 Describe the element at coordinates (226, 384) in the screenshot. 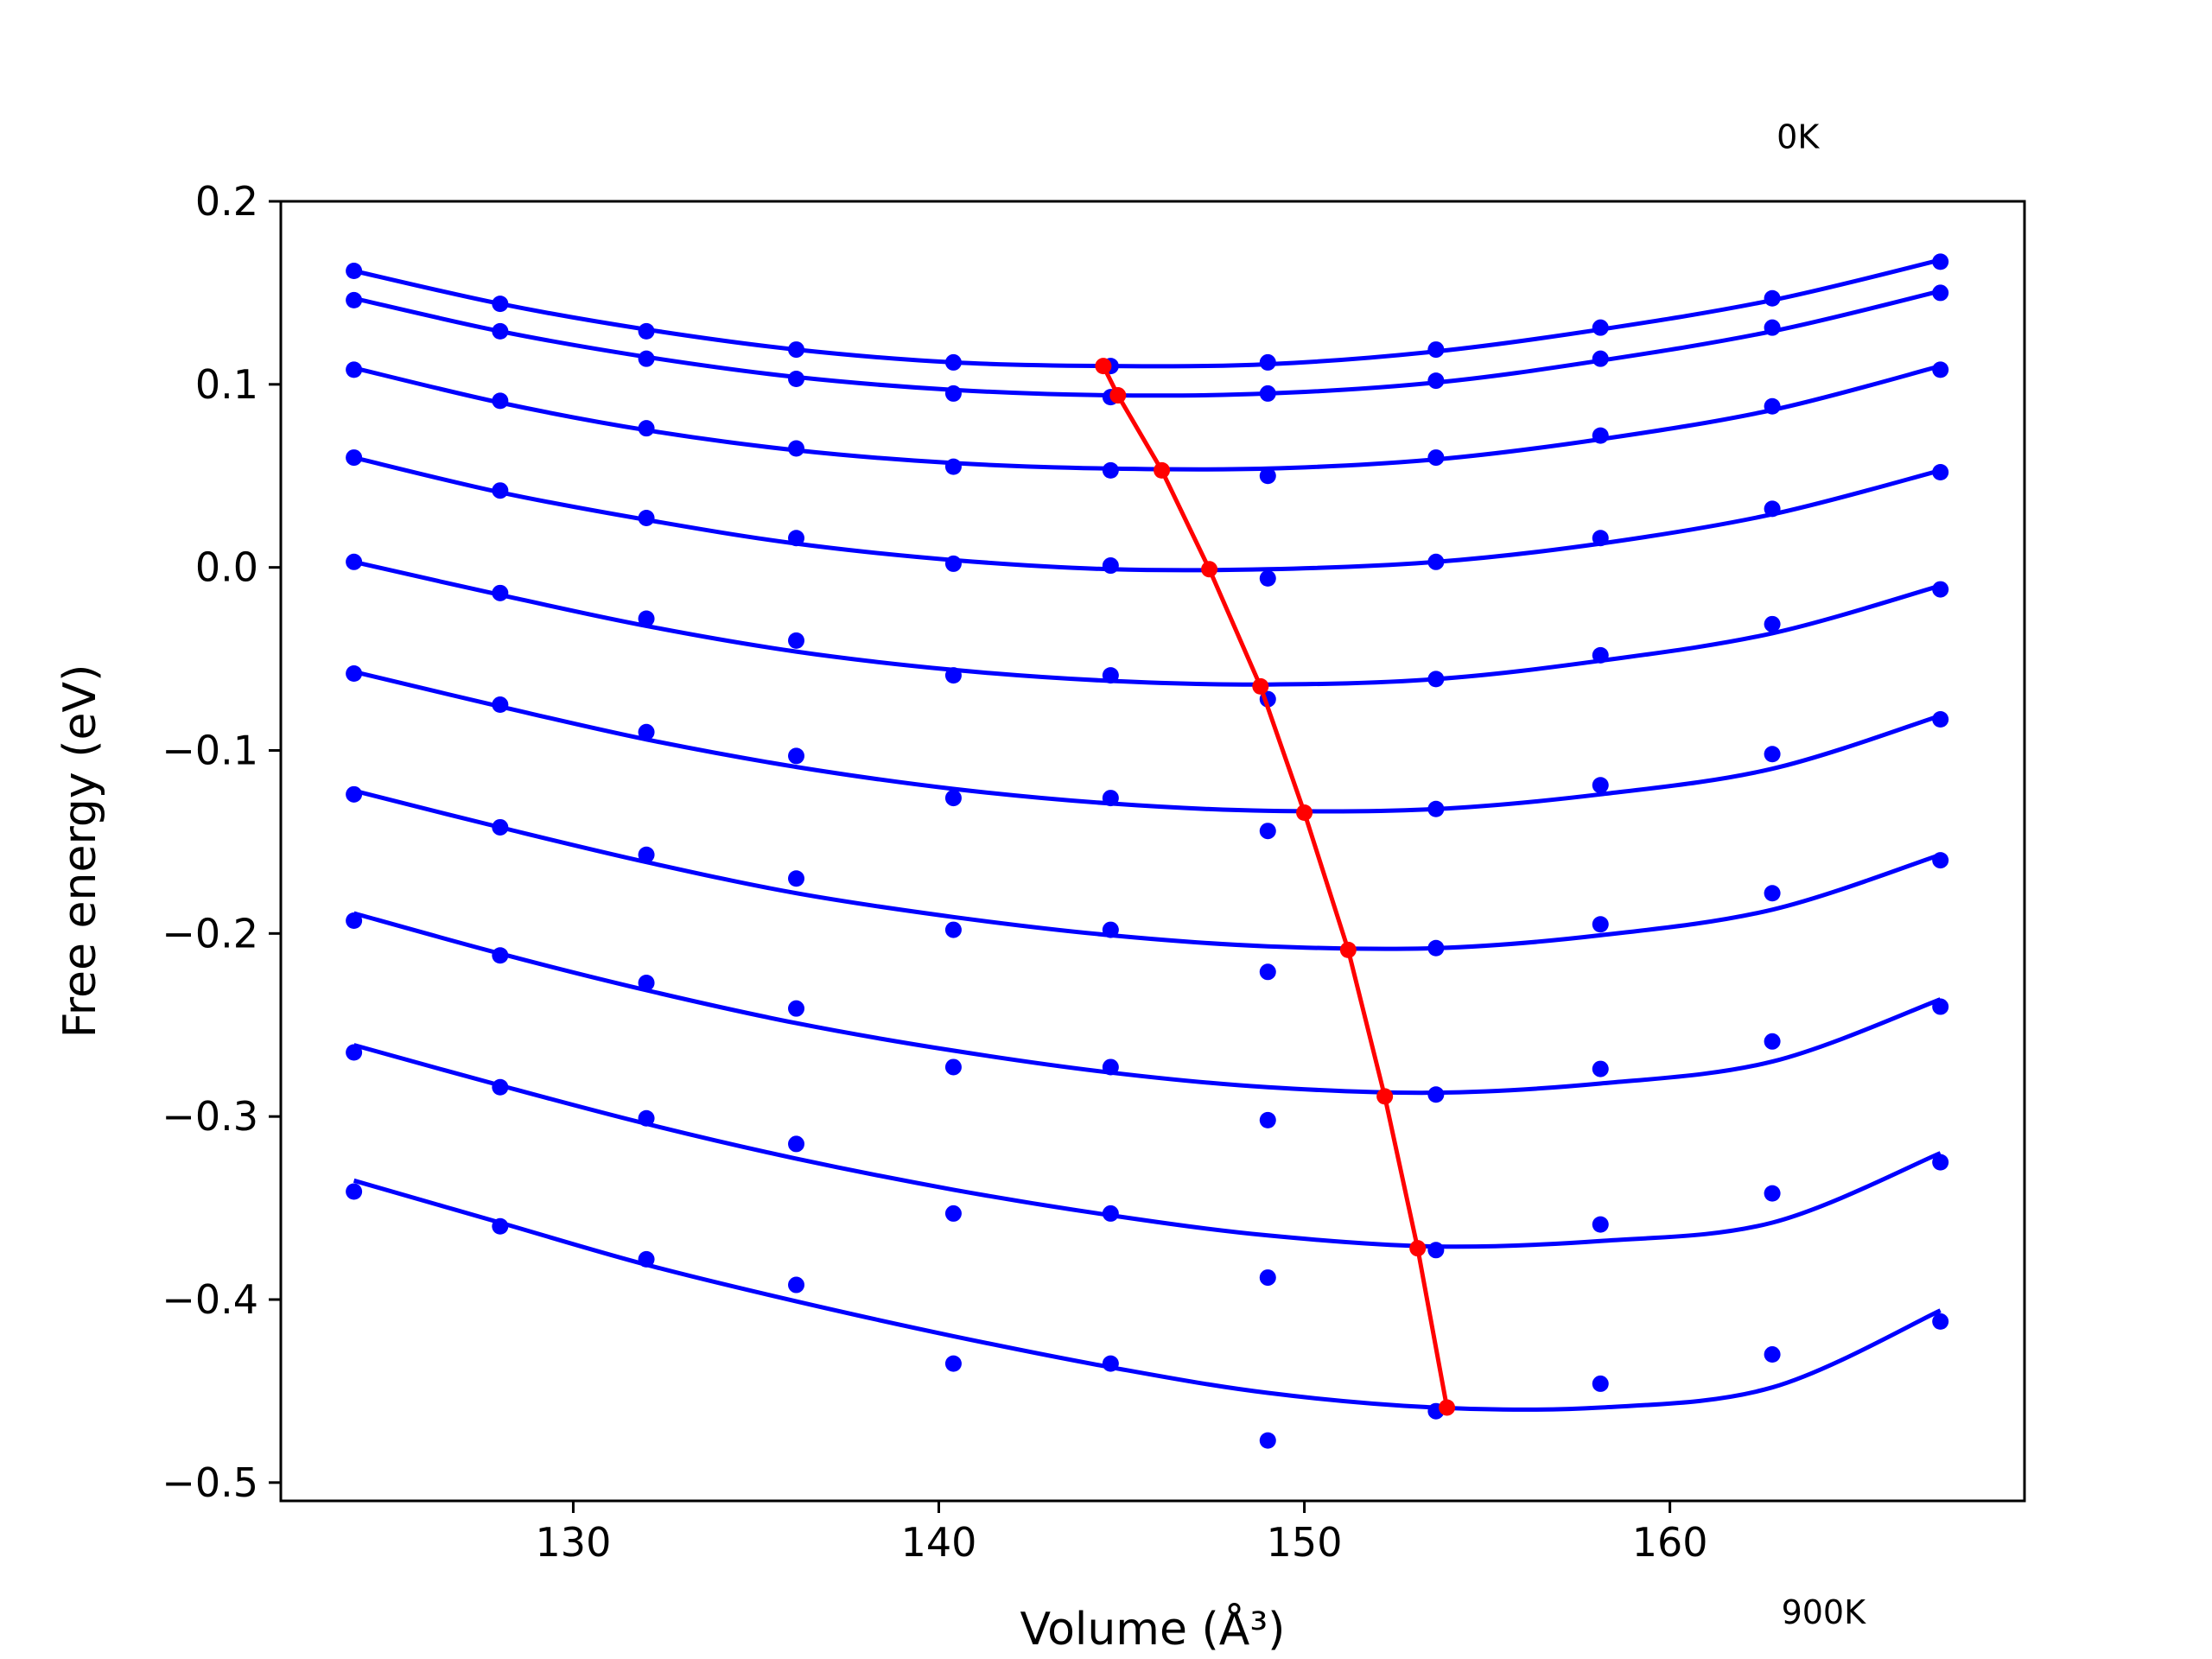

I see `y-tick-label: 0.1` at that location.